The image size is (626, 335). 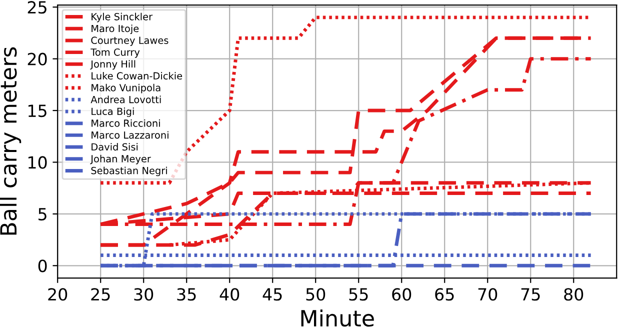 I want to click on y-axis-title: Ball carry meters, so click(x=11, y=141).